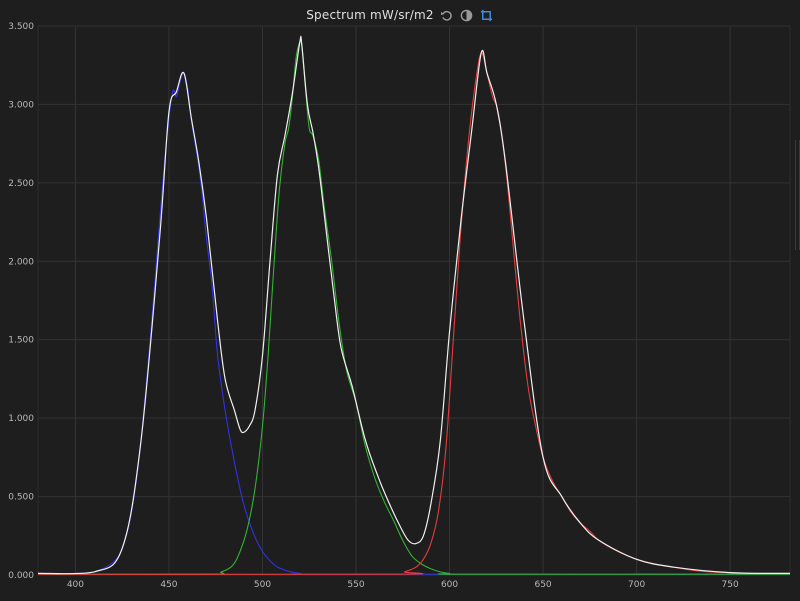 Image resolution: width=800 pixels, height=601 pixels. Describe the element at coordinates (449, 585) in the screenshot. I see `x-tick-label: 600` at that location.